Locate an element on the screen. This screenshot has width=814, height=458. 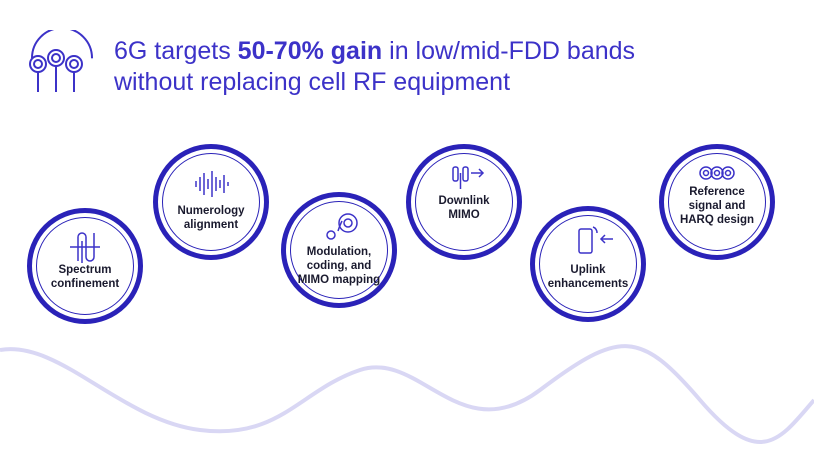
feature-label: Spectrum confinement is located at coordinates (85, 277).